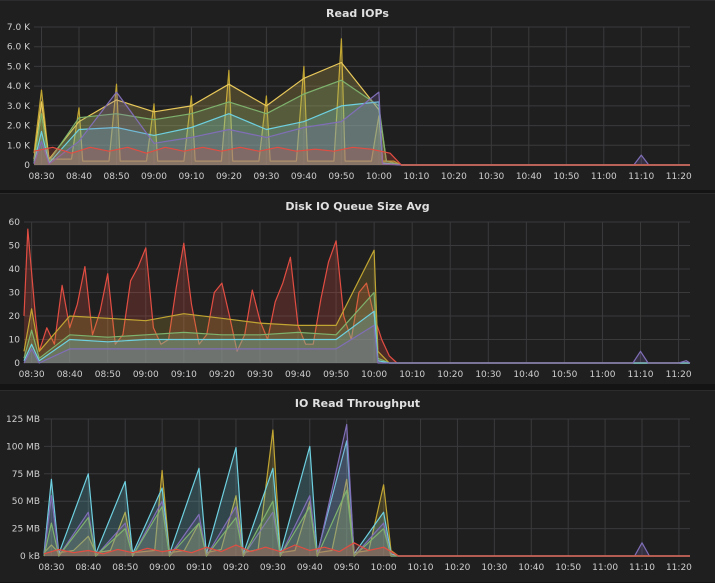 Image resolution: width=715 pixels, height=583 pixels. What do you see at coordinates (222, 375) in the screenshot?
I see `disk-io-queue-x-tick: 09:20` at bounding box center [222, 375].